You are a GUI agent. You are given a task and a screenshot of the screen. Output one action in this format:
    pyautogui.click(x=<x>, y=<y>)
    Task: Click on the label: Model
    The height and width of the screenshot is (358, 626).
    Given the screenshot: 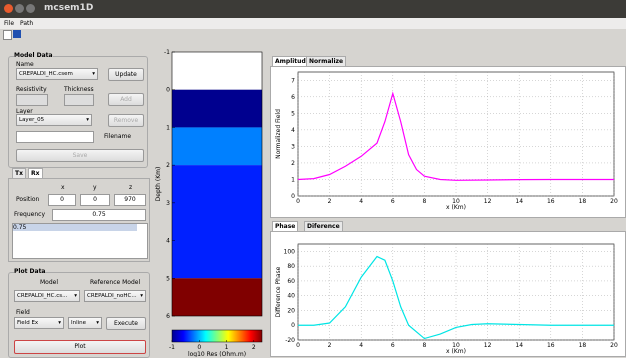 What is the action you would take?
    pyautogui.click(x=49, y=282)
    